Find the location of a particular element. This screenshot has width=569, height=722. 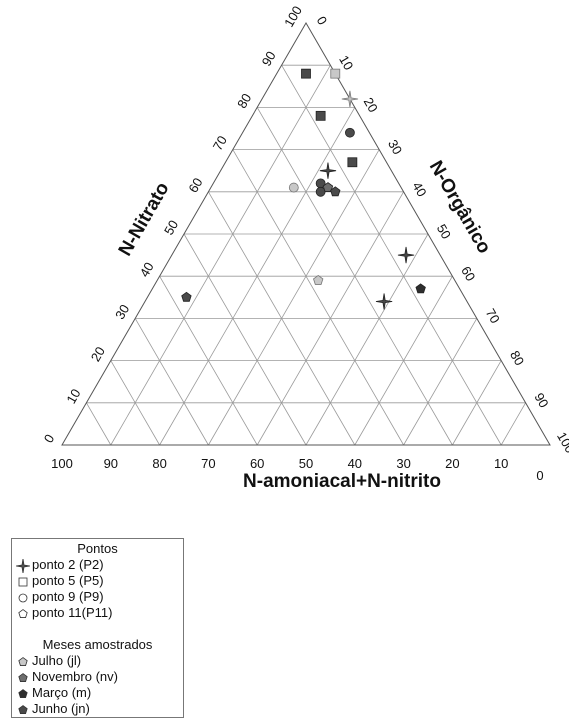

tick-label-right: 30 is located at coordinates (395, 147).